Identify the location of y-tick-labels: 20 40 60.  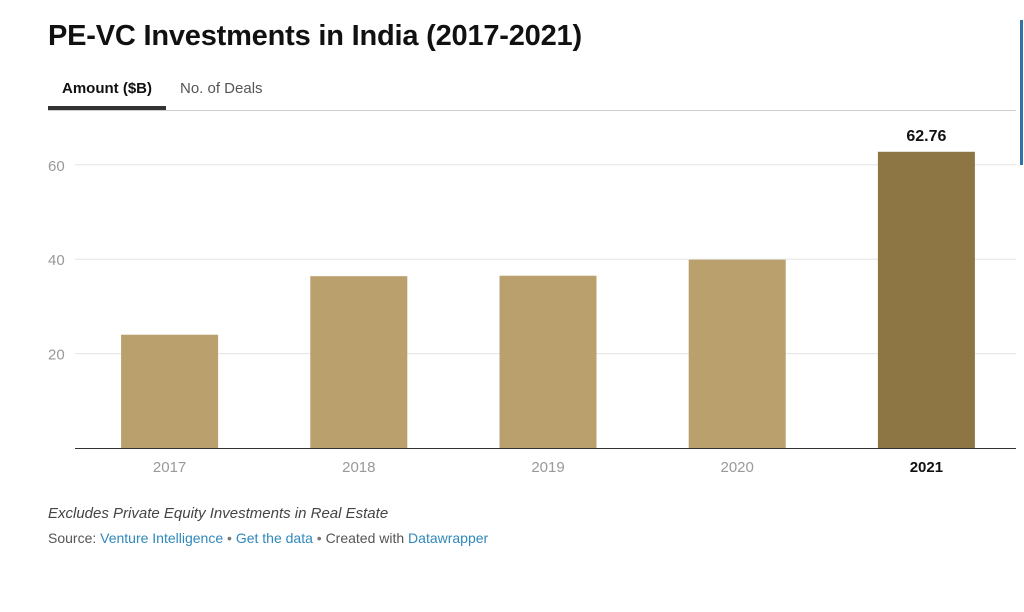
(56, 261).